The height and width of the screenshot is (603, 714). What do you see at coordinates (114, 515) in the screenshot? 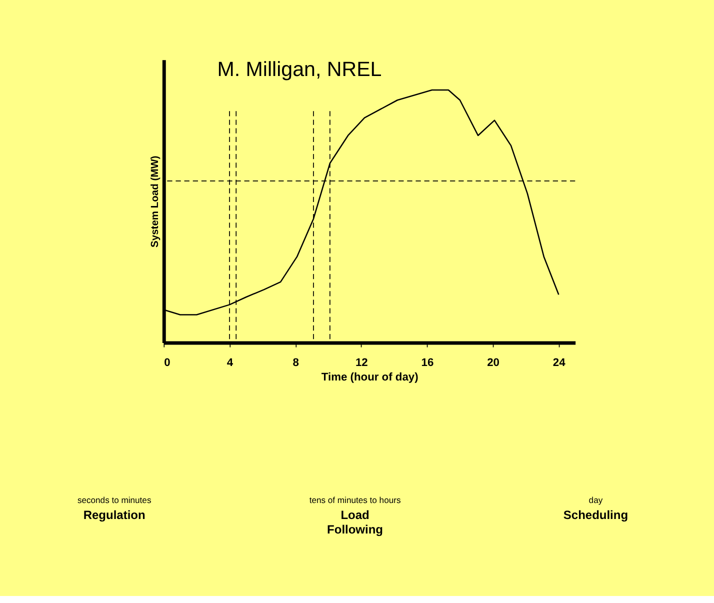
I see `text: Regulation` at bounding box center [114, 515].